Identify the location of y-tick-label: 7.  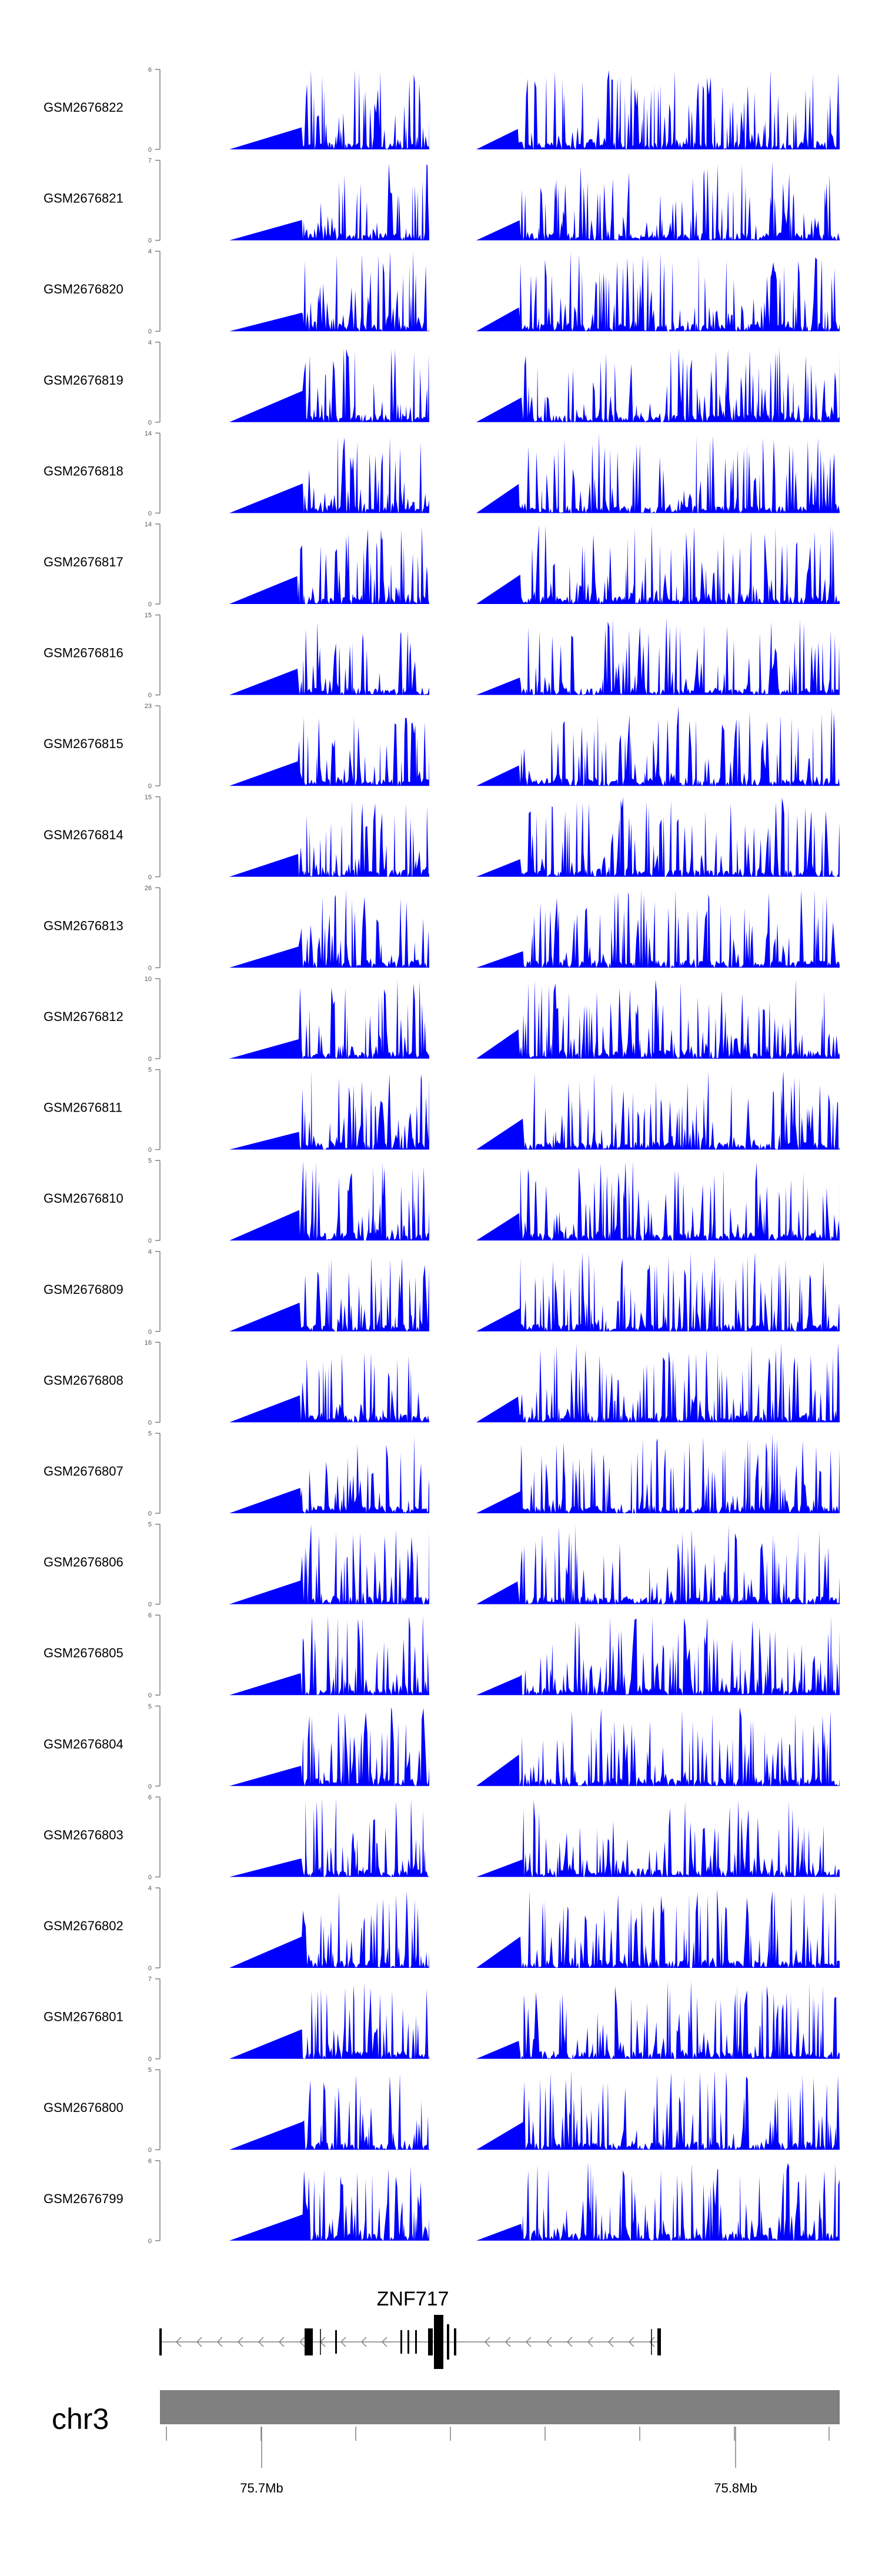
(150, 1979).